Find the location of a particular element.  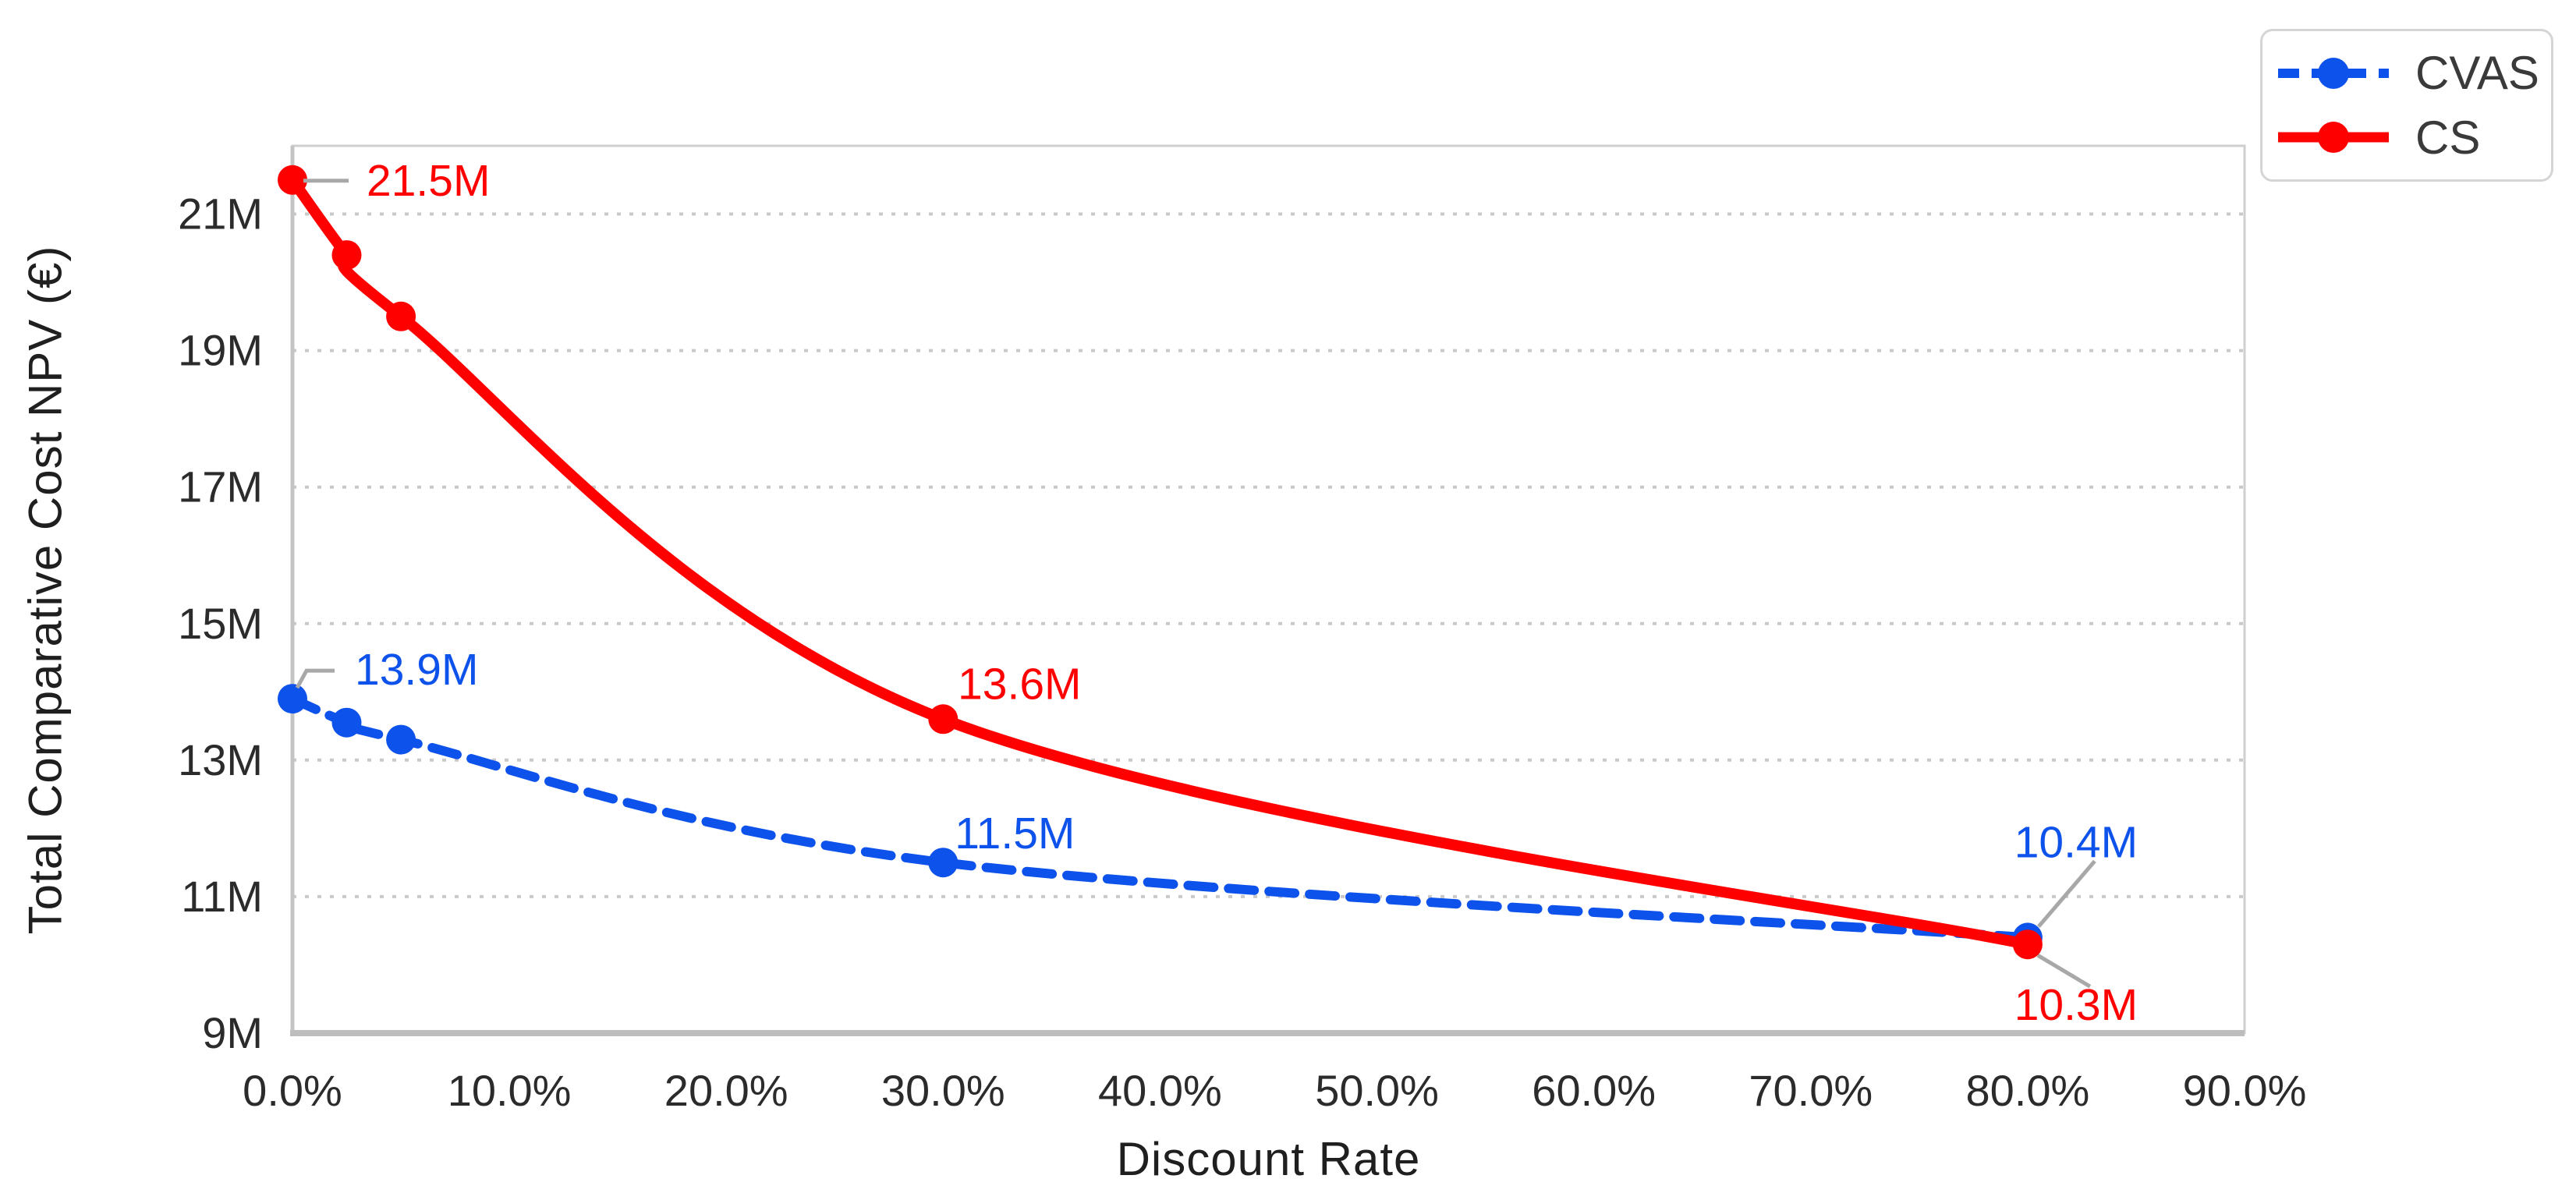

x-tick-label-80.0%: 80.0% is located at coordinates (2028, 1090).